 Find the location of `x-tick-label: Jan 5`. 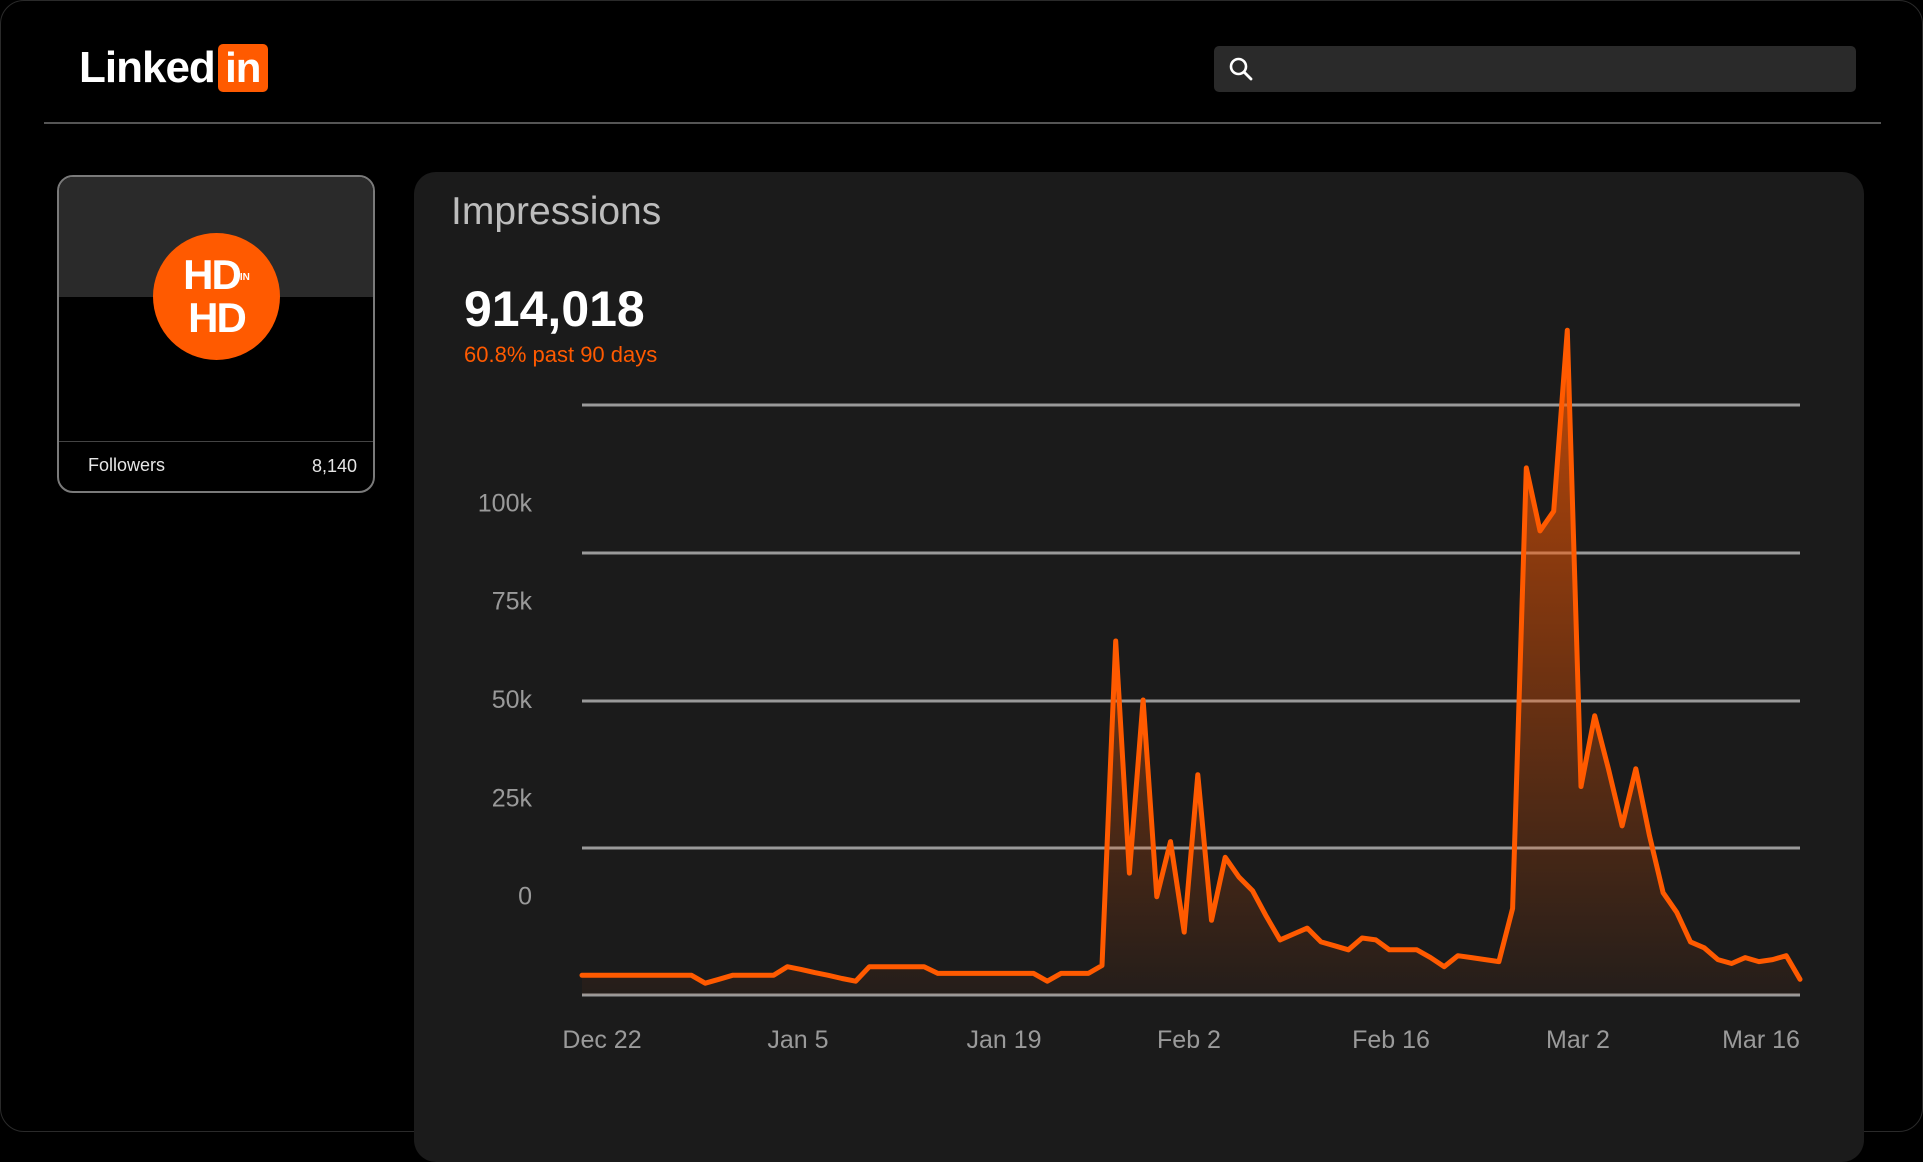

x-tick-label: Jan 5 is located at coordinates (797, 1040).